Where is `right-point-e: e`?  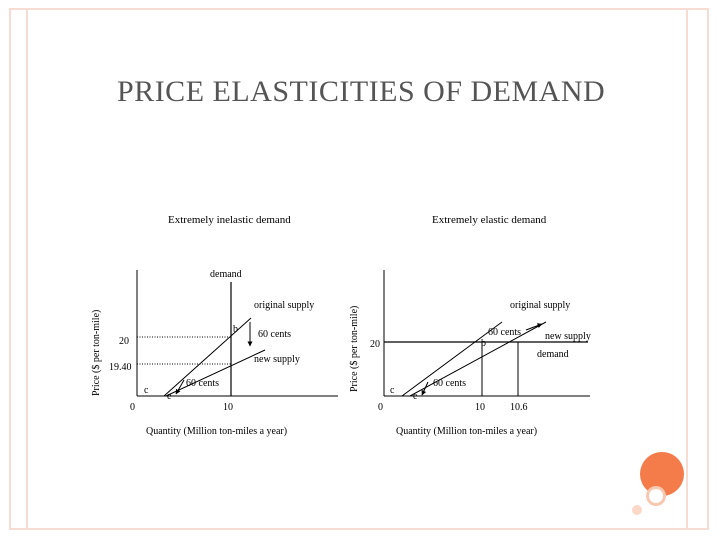
right-point-e: e is located at coordinates (415, 396).